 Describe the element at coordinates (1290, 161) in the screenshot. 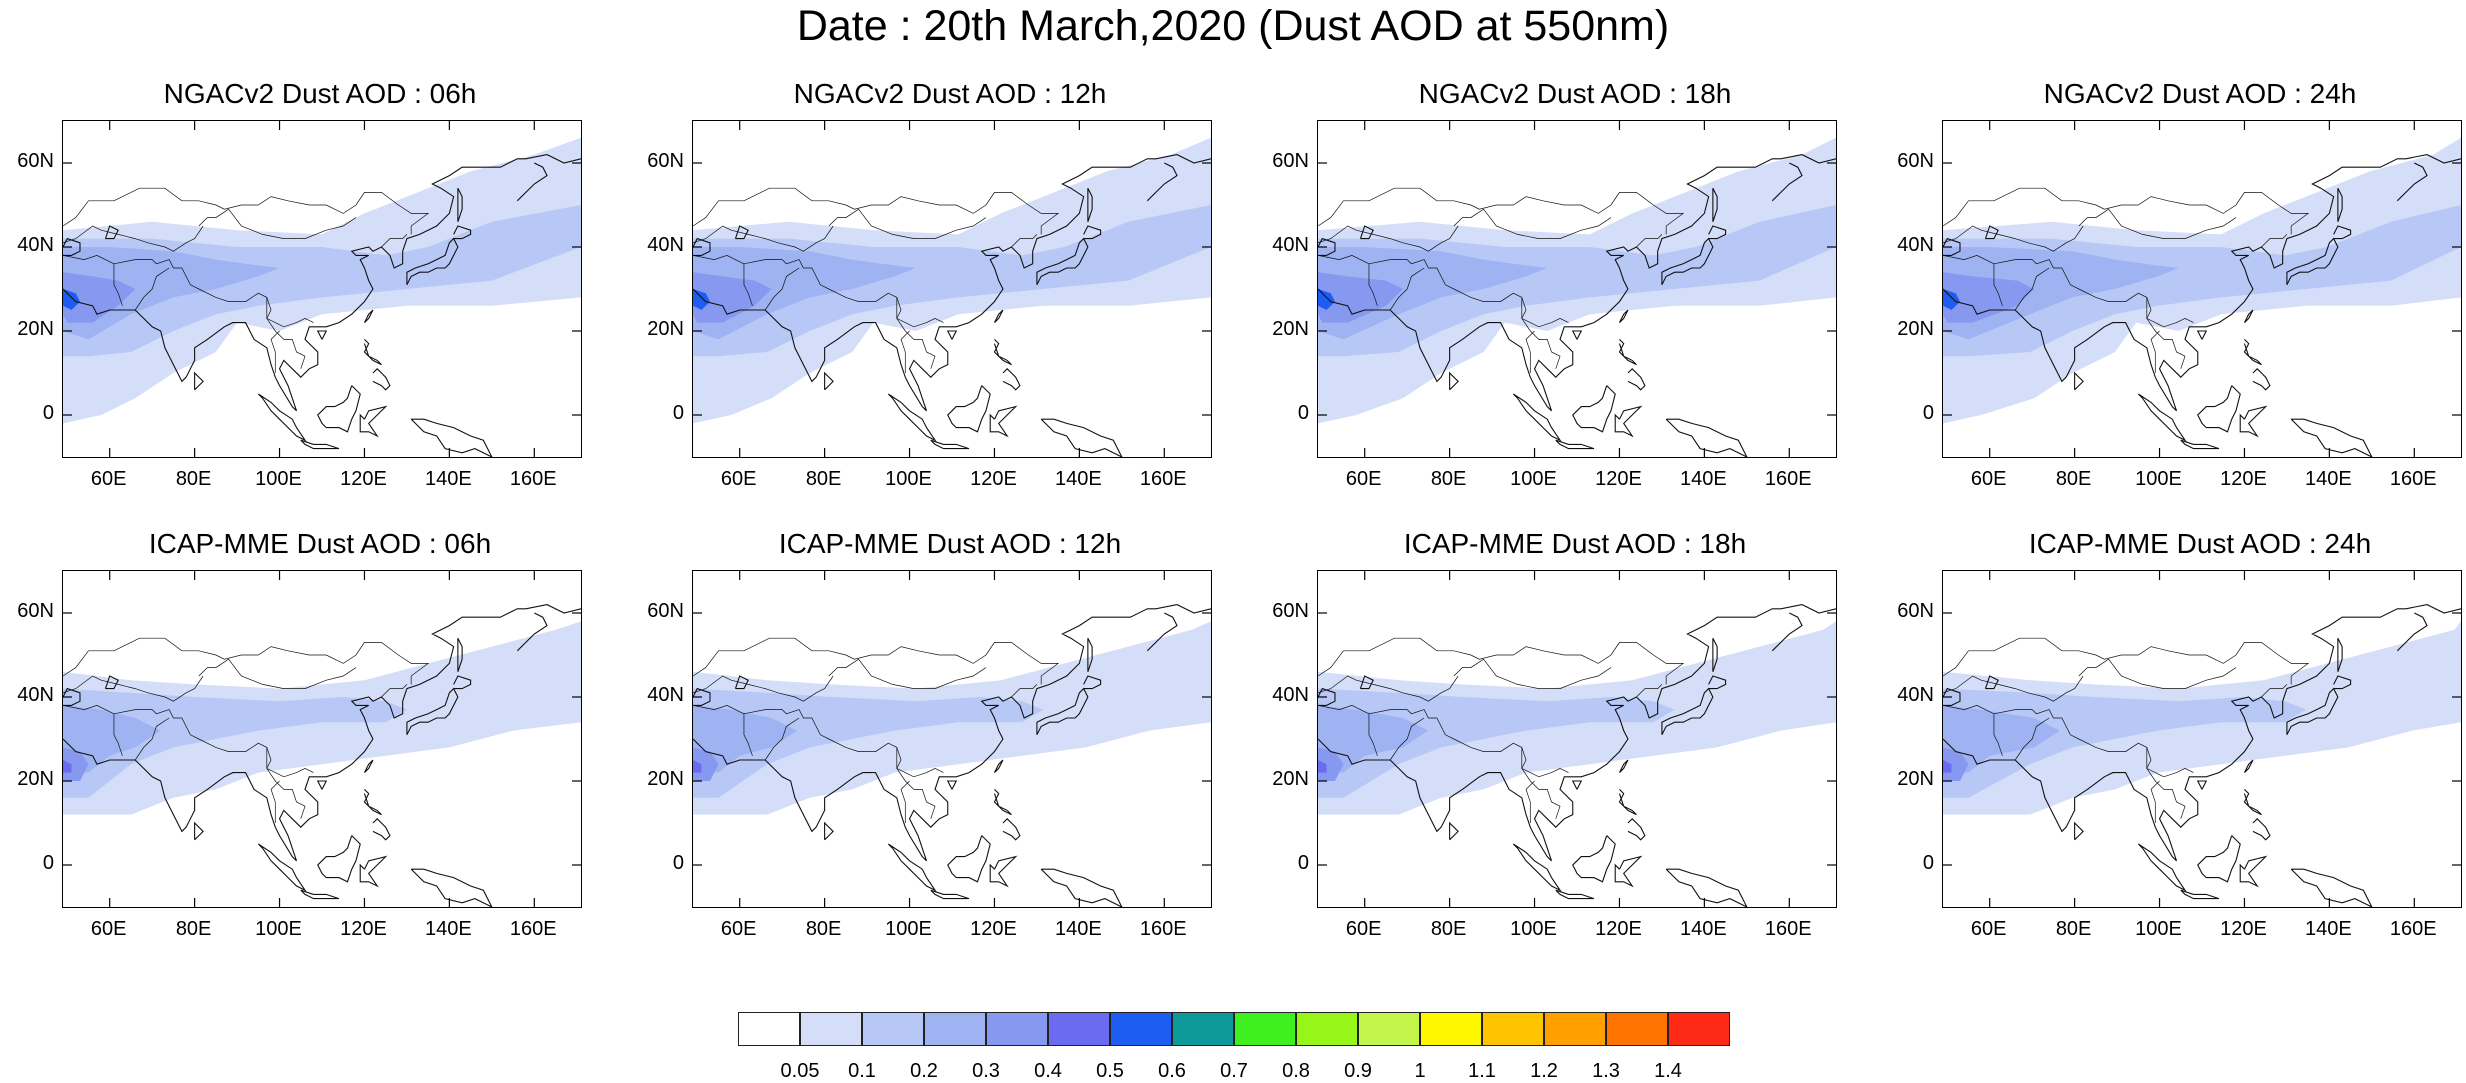

I see `lat-tick-label: 60N` at that location.